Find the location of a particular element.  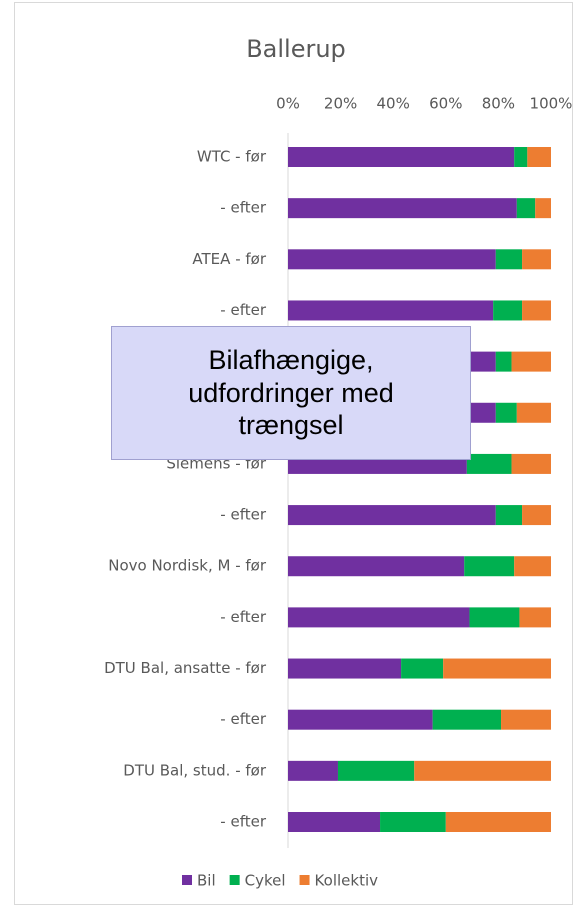

x-tick-label: 60% is located at coordinates (445, 104).